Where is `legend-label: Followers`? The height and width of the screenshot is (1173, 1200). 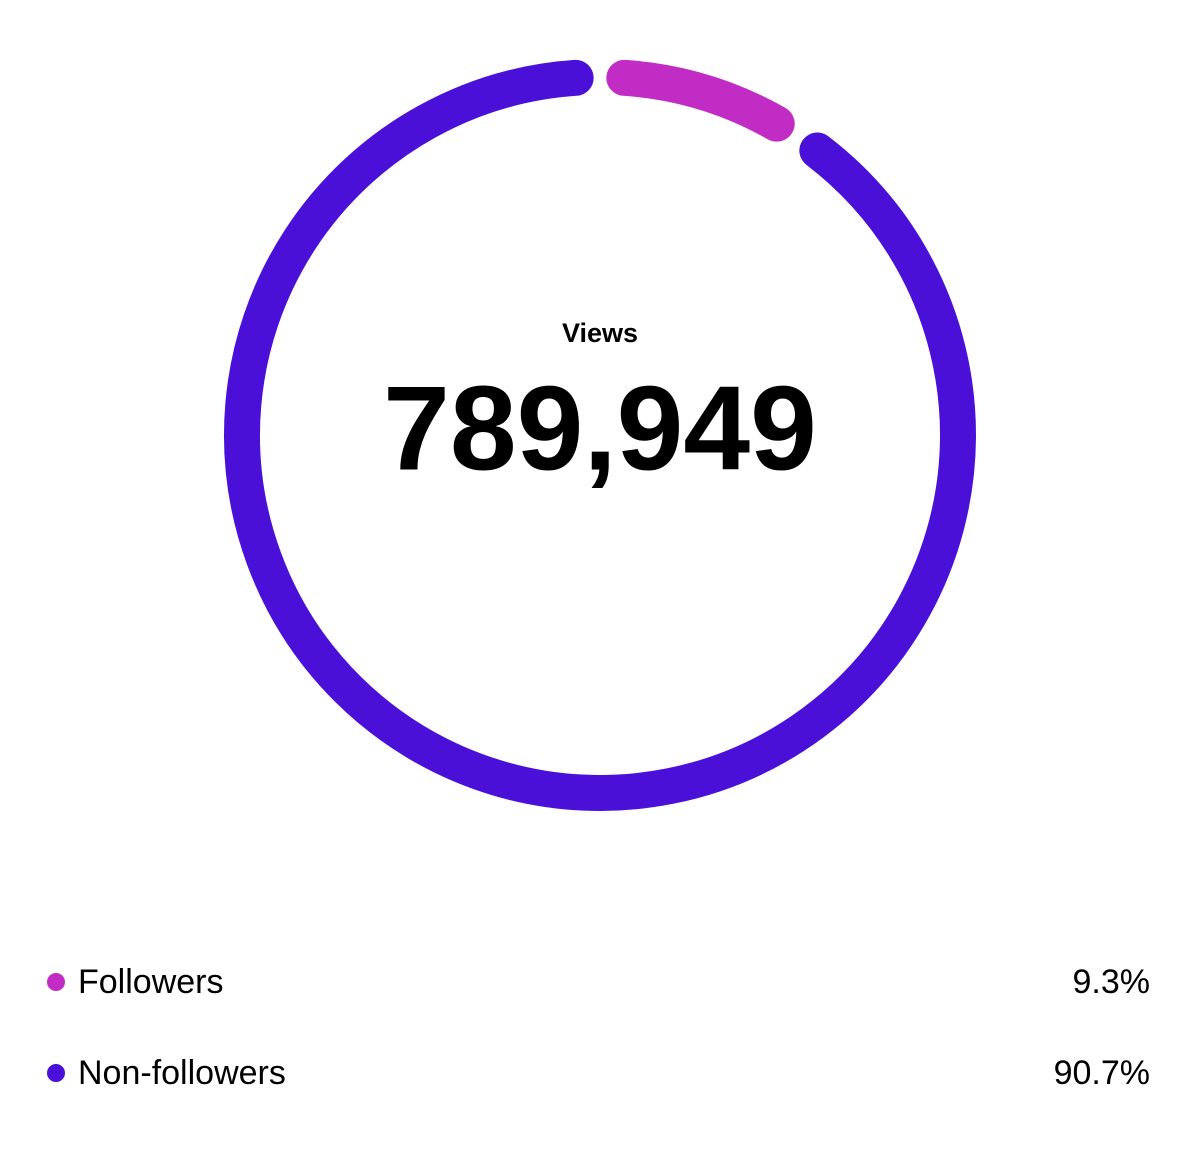
legend-label: Followers is located at coordinates (150, 982).